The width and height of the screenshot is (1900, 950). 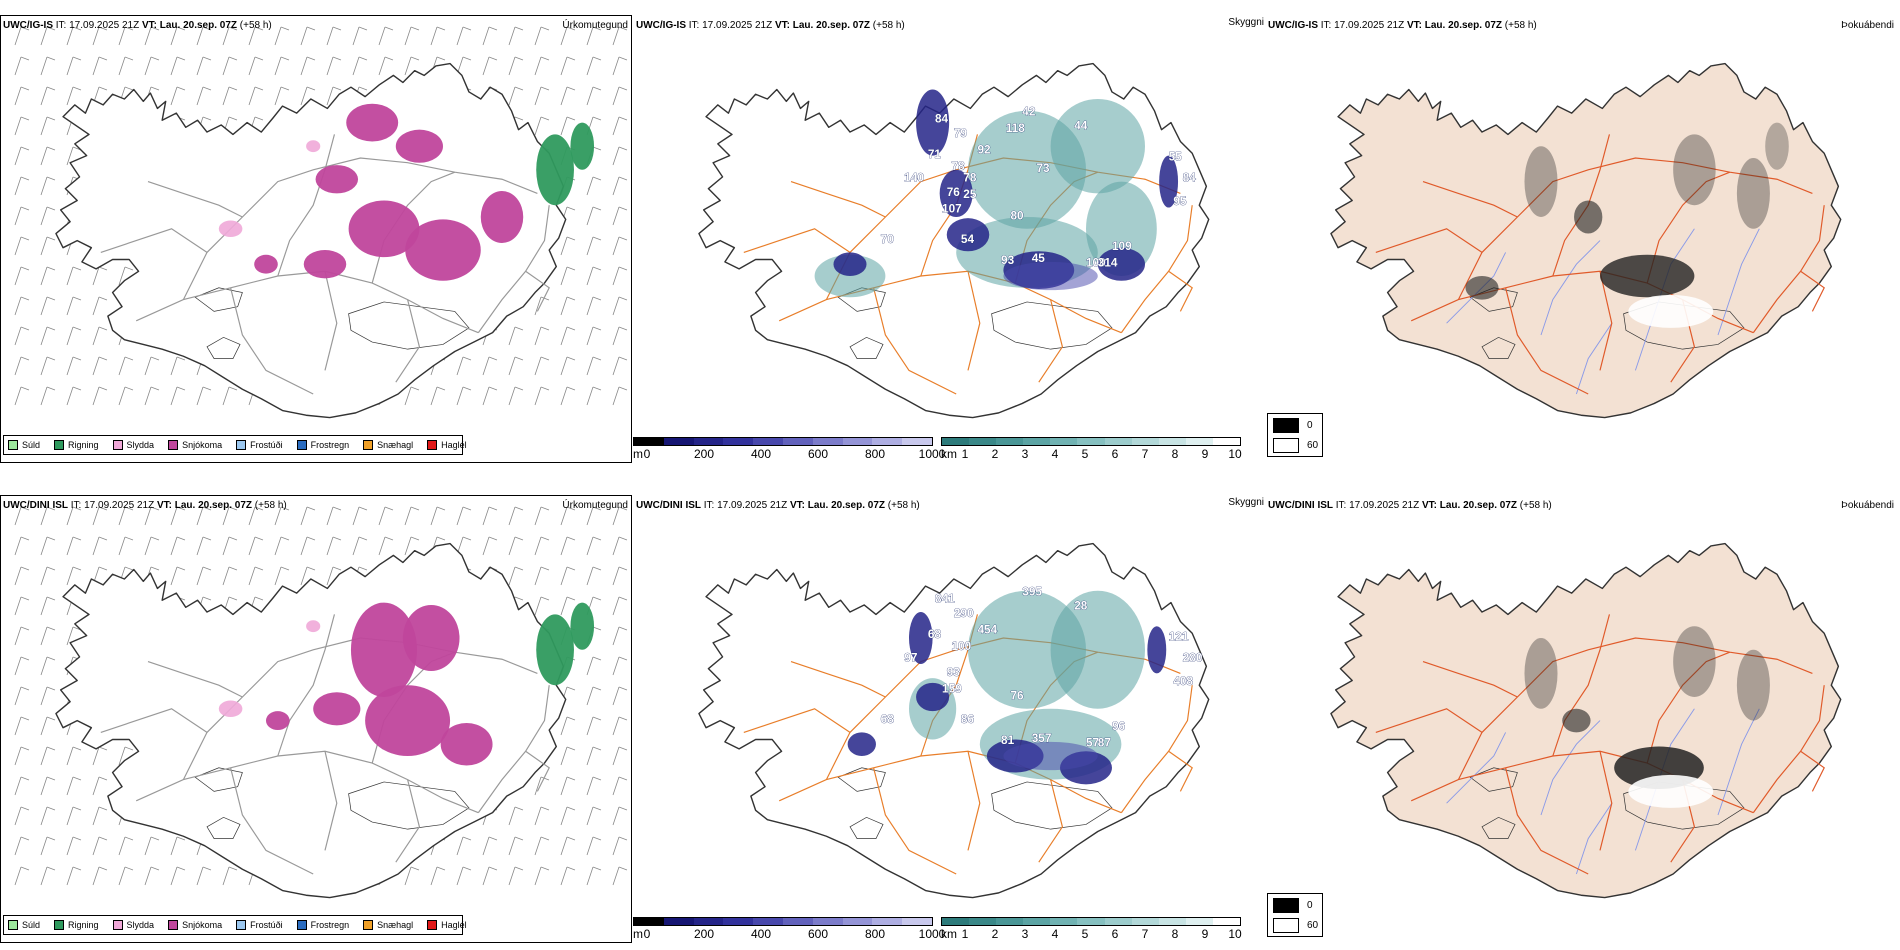 I want to click on visibility-tick: 1, so click(x=965, y=454).